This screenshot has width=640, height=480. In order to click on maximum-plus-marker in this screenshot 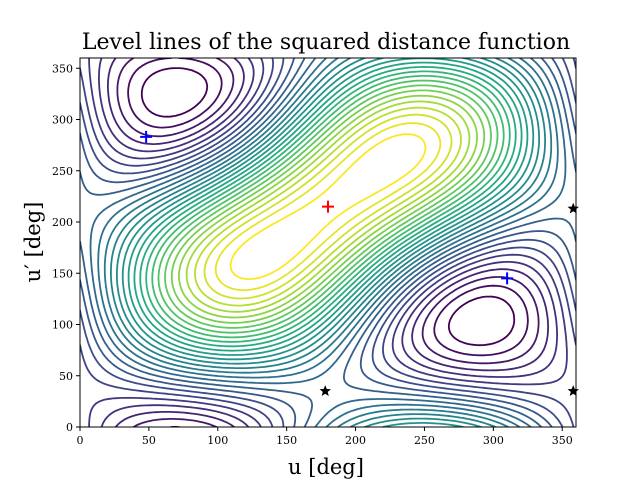, I will do `click(328, 206)`.